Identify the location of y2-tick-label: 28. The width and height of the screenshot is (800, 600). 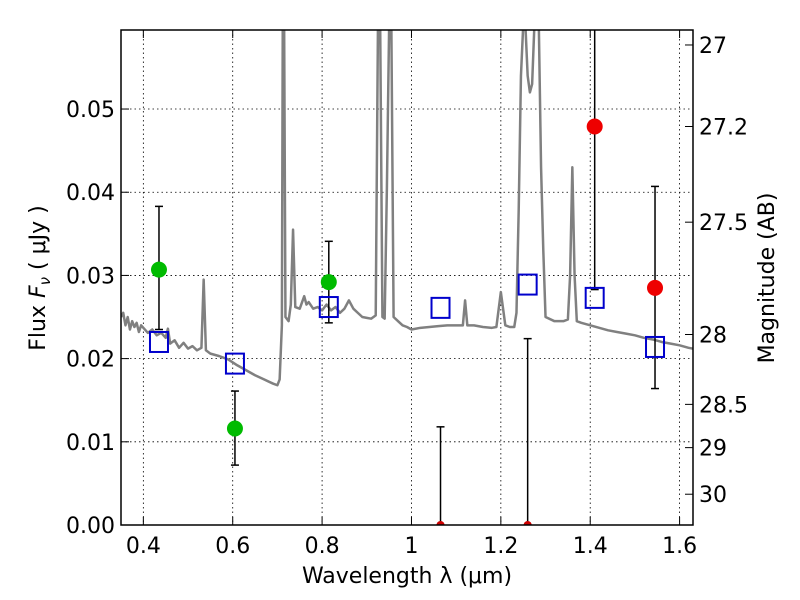
(713, 335).